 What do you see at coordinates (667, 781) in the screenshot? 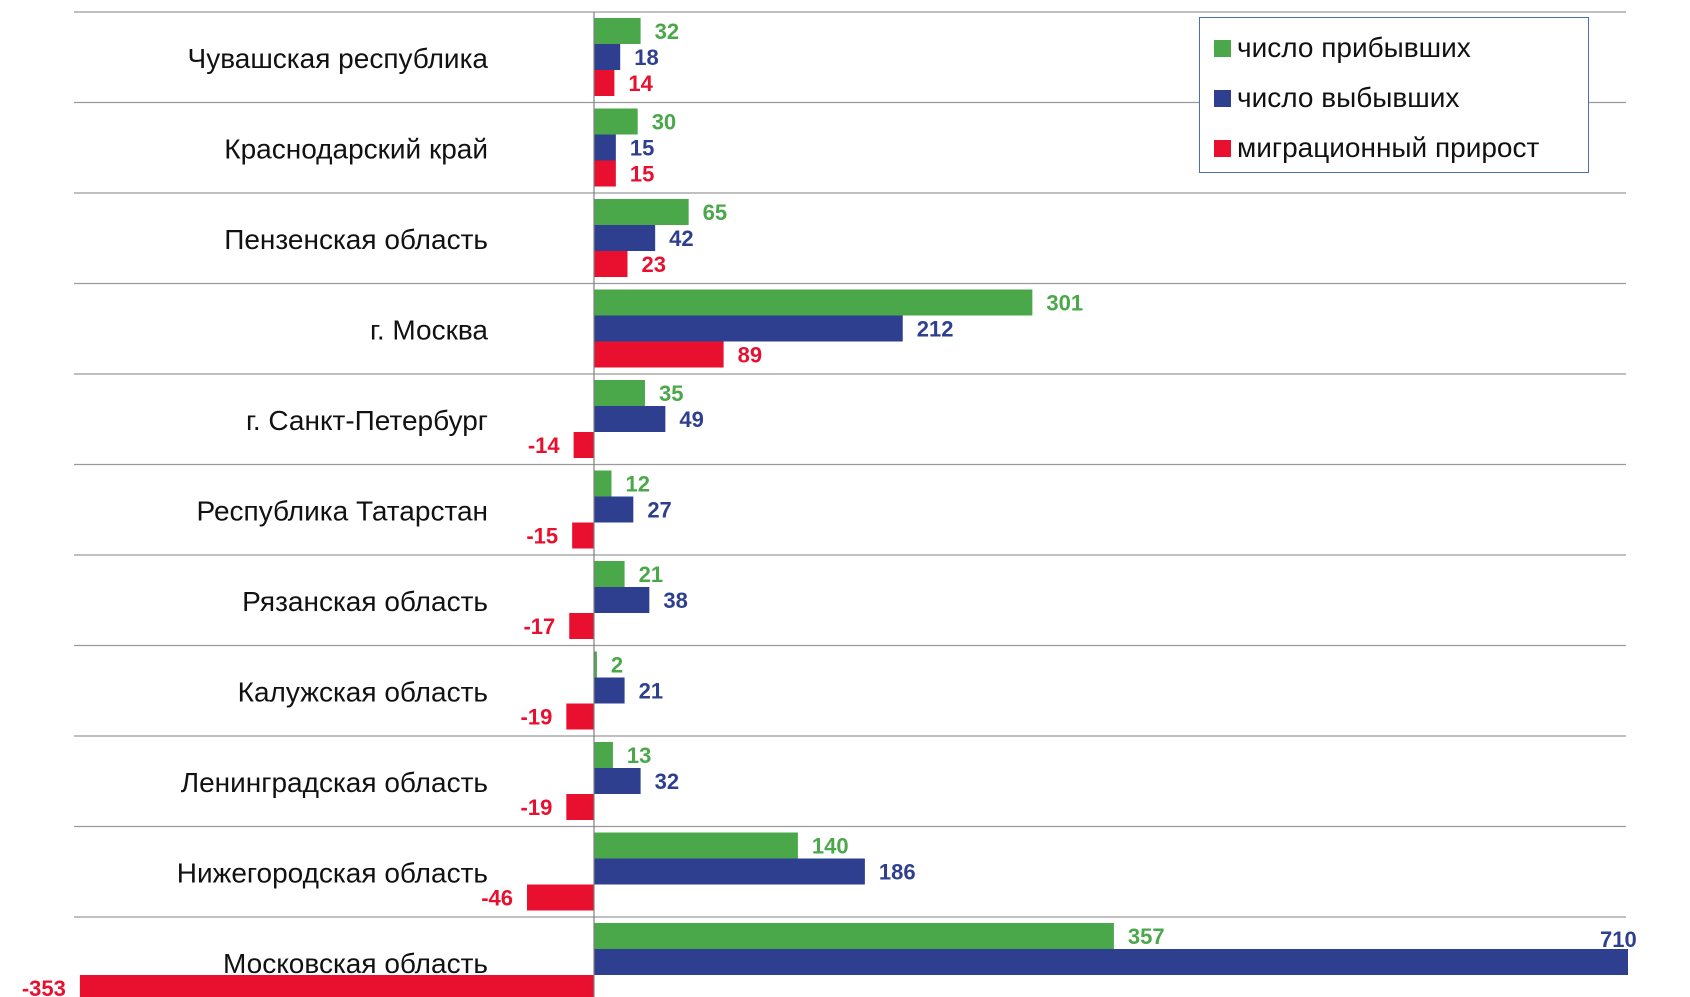
I see `value-label-departures: 32` at bounding box center [667, 781].